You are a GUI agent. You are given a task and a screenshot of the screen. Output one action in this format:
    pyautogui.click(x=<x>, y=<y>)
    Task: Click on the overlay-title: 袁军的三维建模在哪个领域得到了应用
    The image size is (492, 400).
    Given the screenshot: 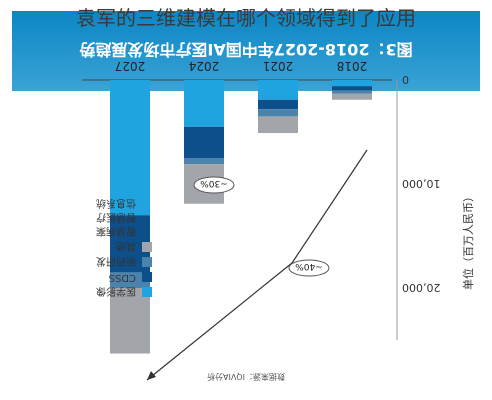 What is the action you would take?
    pyautogui.click(x=246, y=18)
    